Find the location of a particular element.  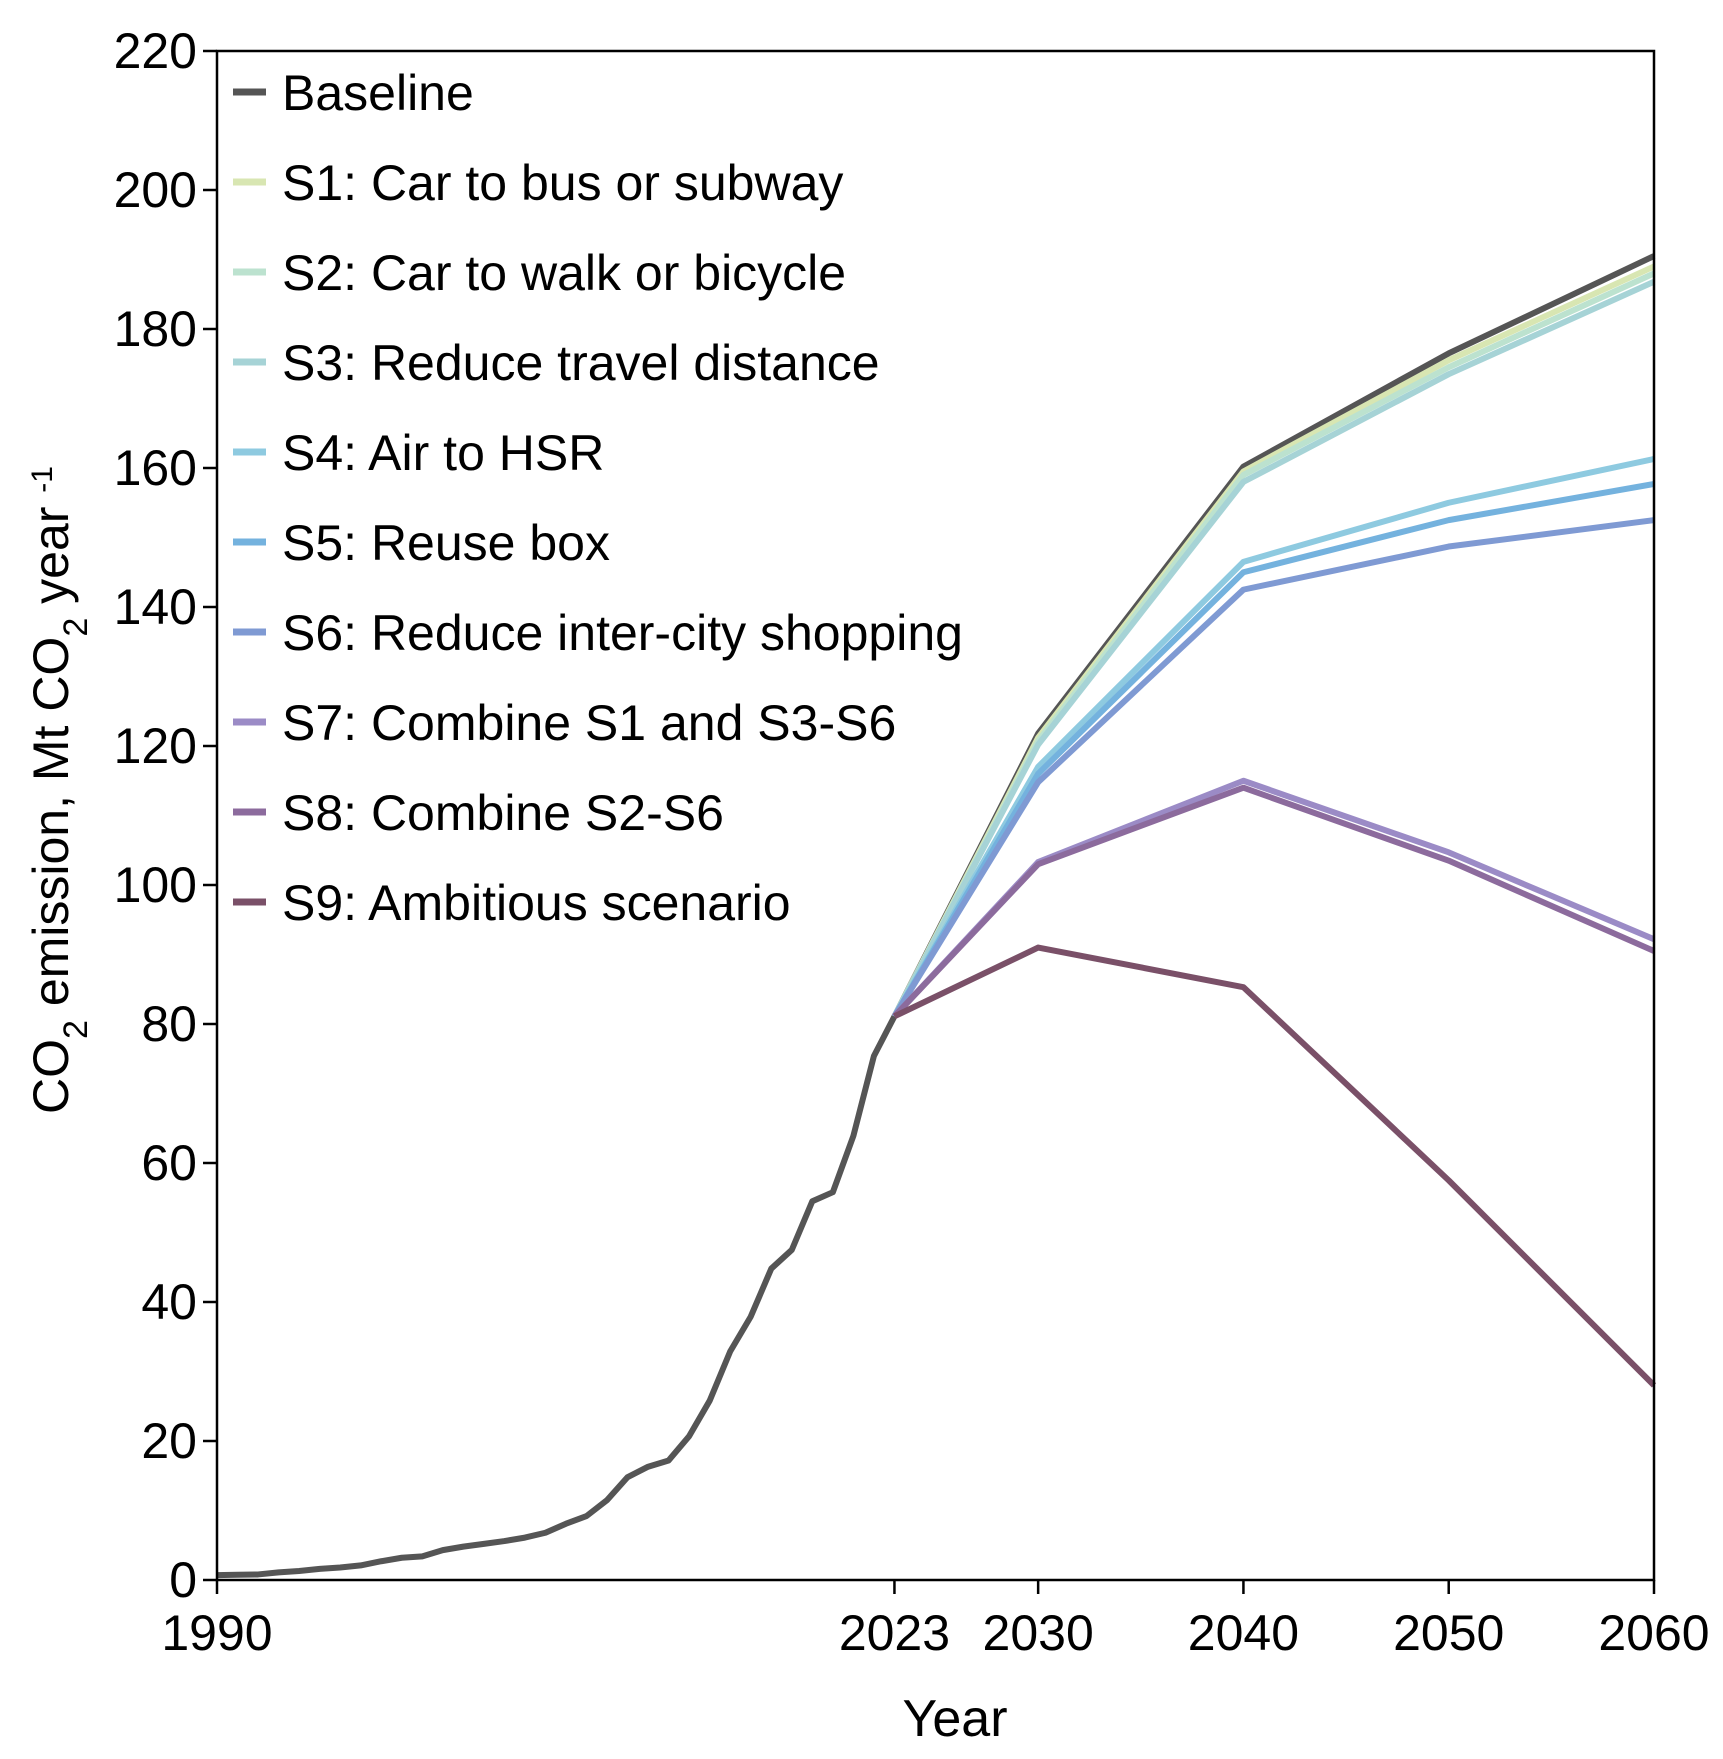

x-tick-label: 2023 is located at coordinates (894, 1633).